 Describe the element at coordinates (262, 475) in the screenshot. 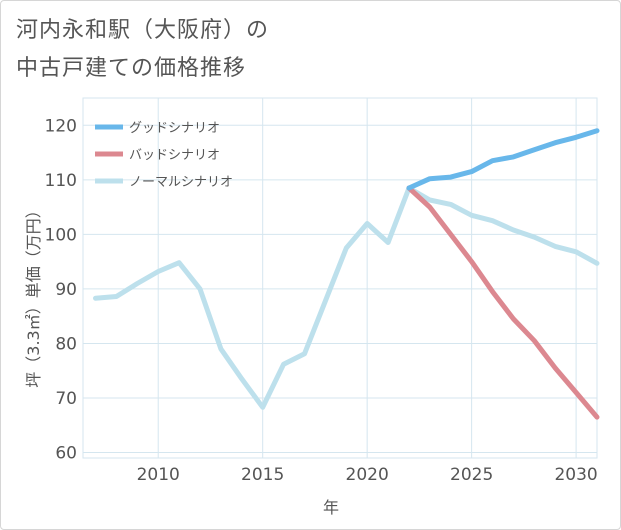

I see `x-tick-label: 2015` at that location.